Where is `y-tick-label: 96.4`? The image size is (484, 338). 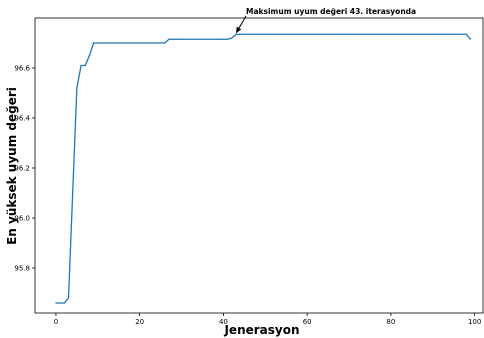 y-tick-label: 96.4 is located at coordinates (22, 119).